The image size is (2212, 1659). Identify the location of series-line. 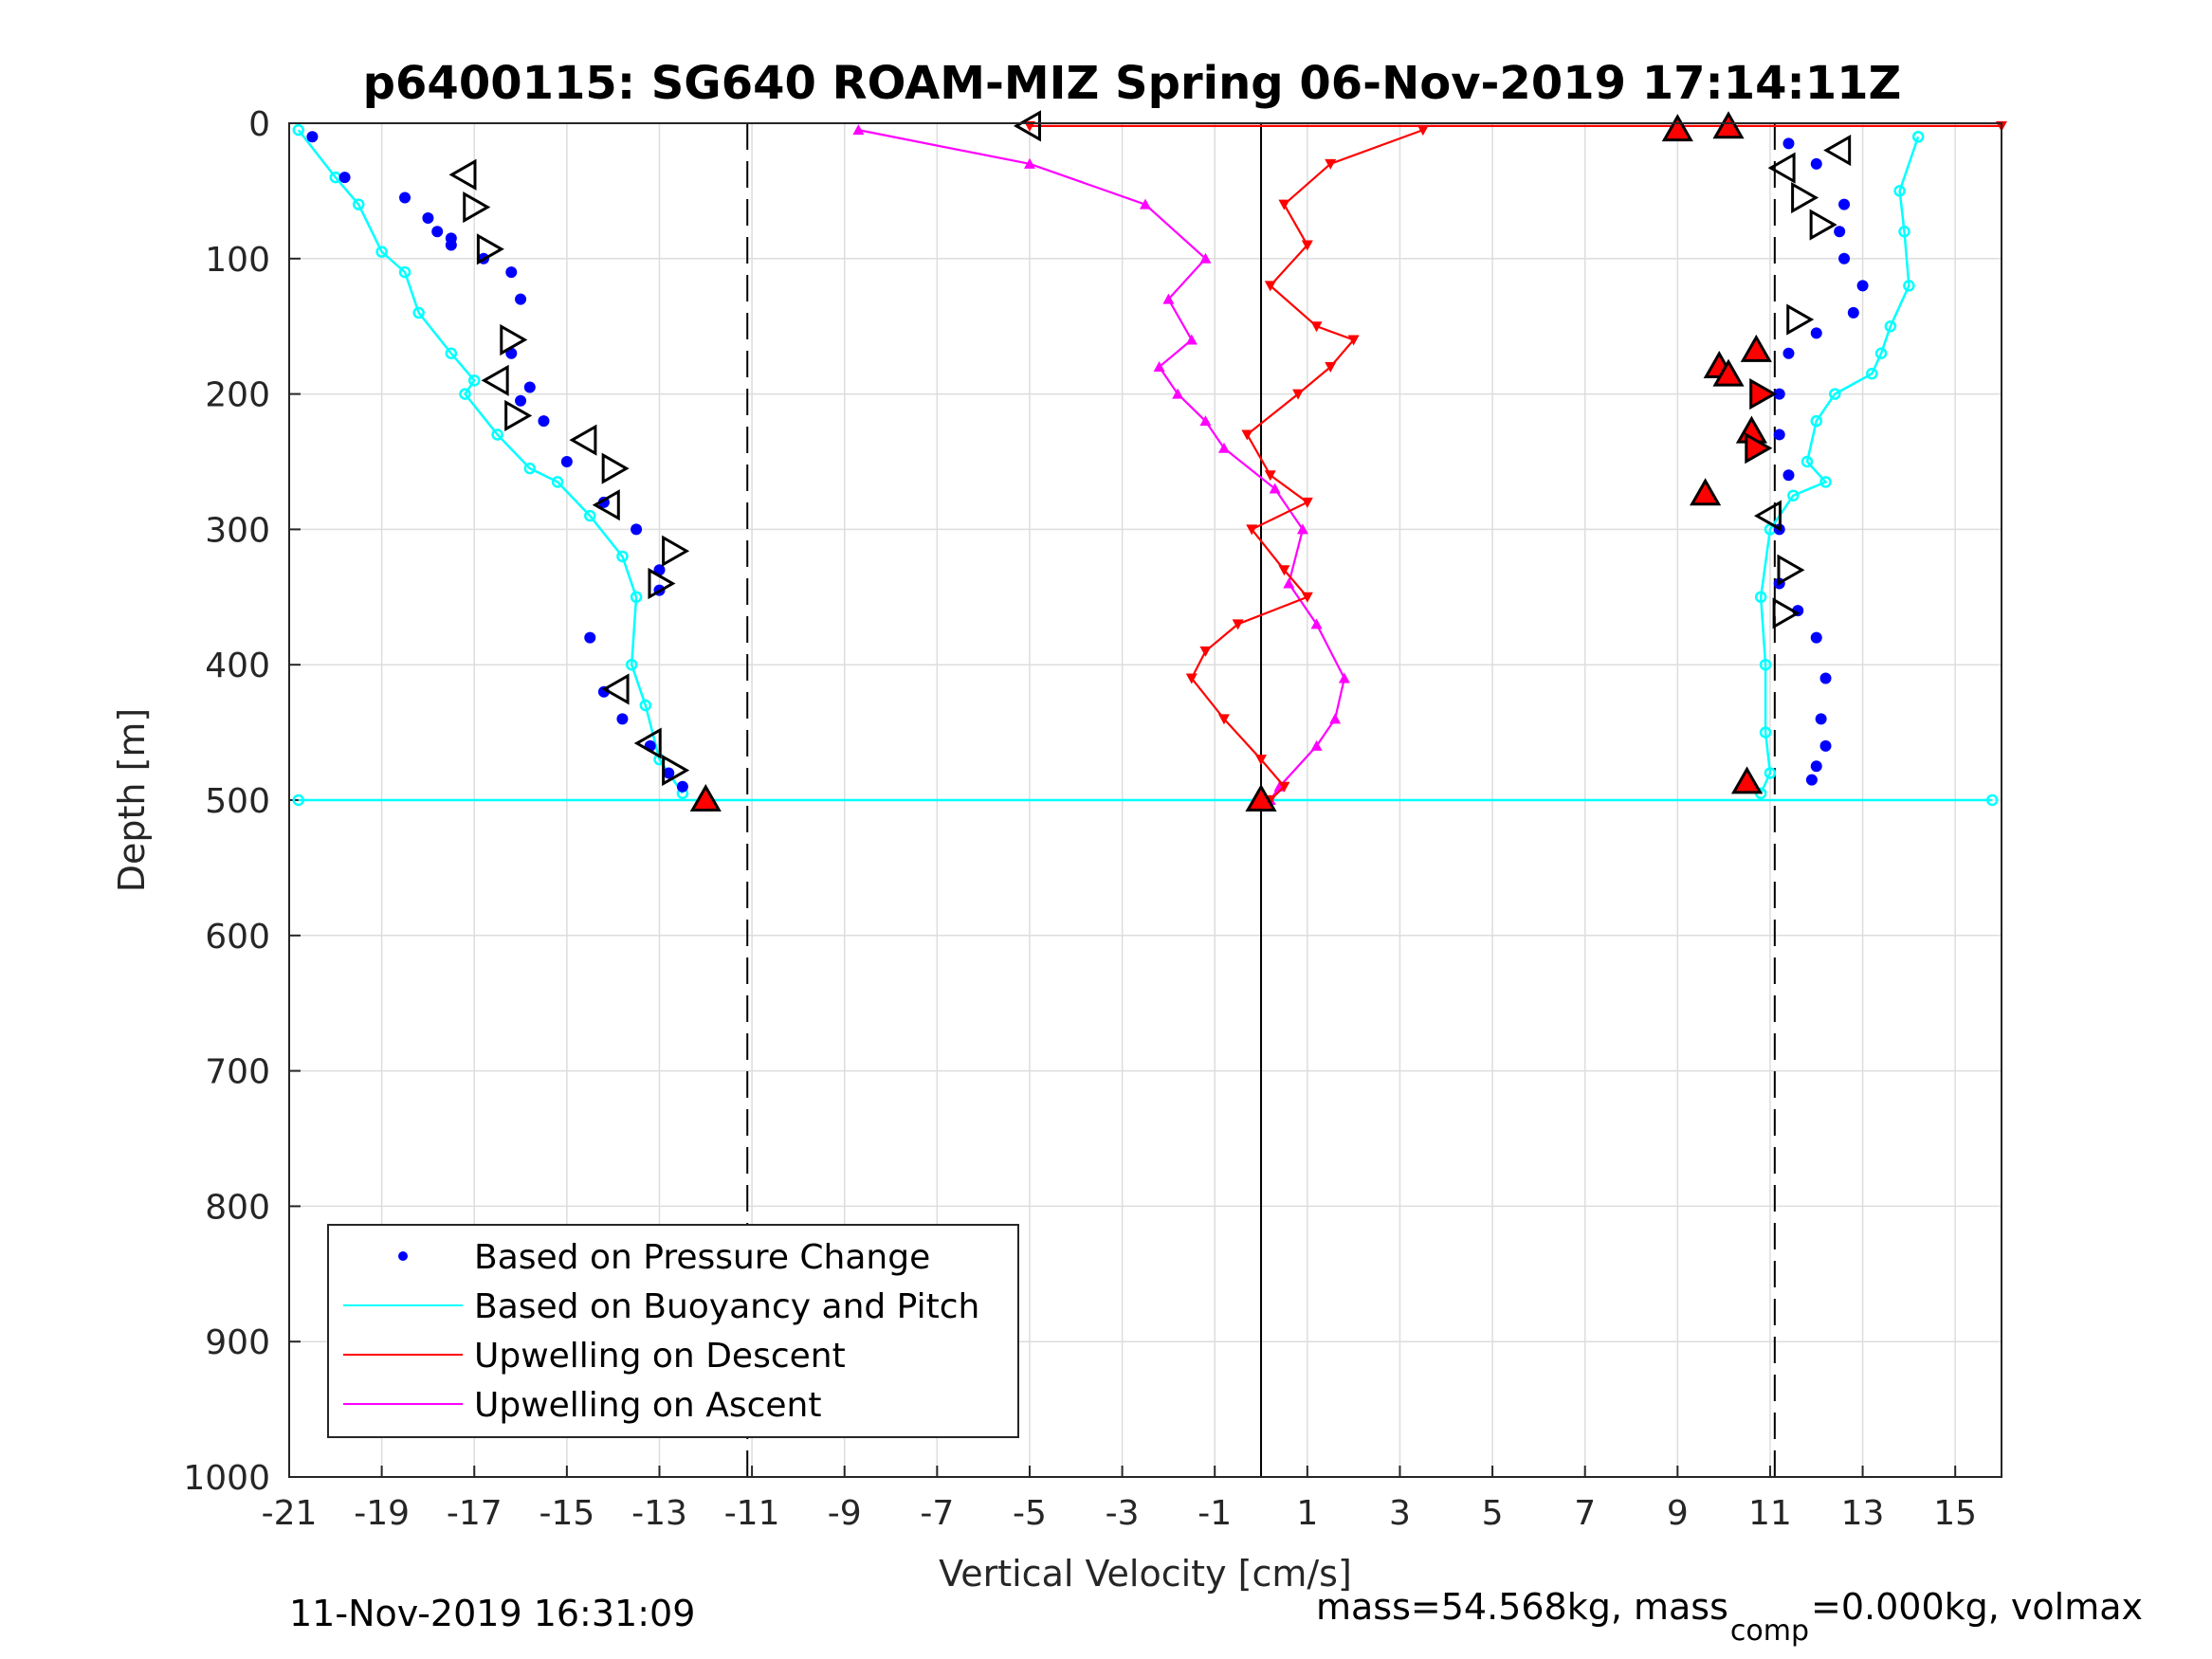
(490, 461).